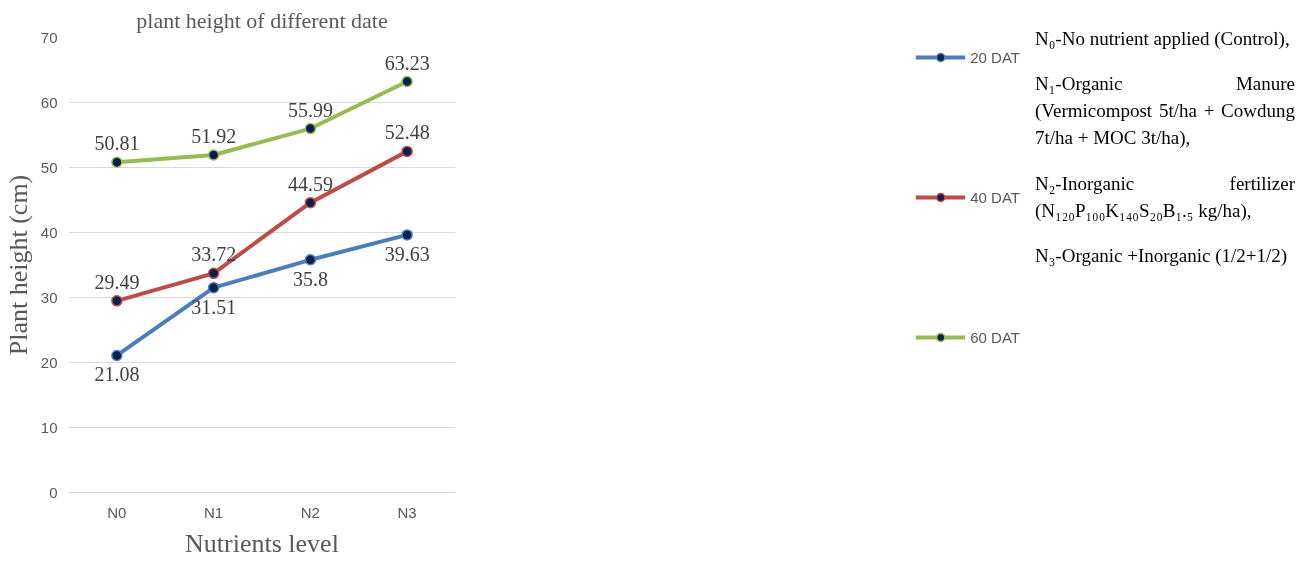 The height and width of the screenshot is (568, 1312). Describe the element at coordinates (117, 281) in the screenshot. I see `data-label: 29.49` at that location.